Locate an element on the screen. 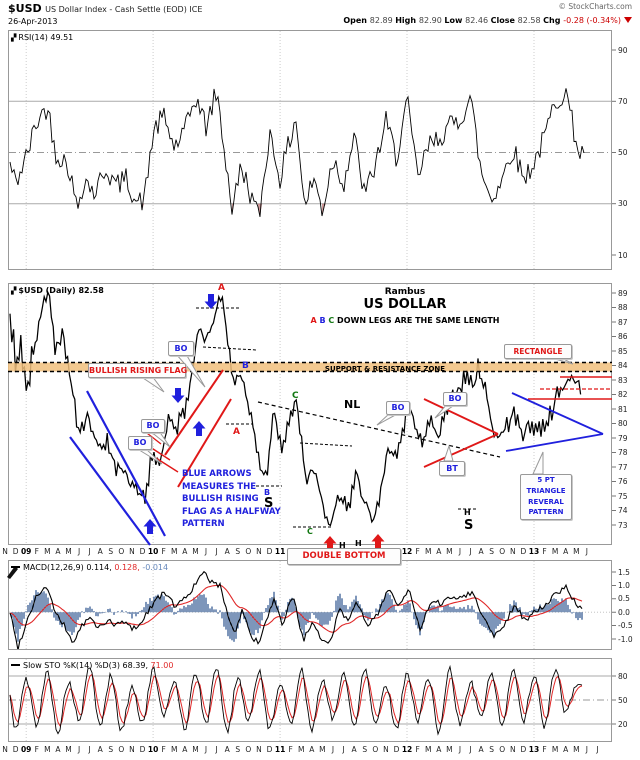 This screenshot has width=640, height=760. change-down-triangle-icon is located at coordinates (628, 20).